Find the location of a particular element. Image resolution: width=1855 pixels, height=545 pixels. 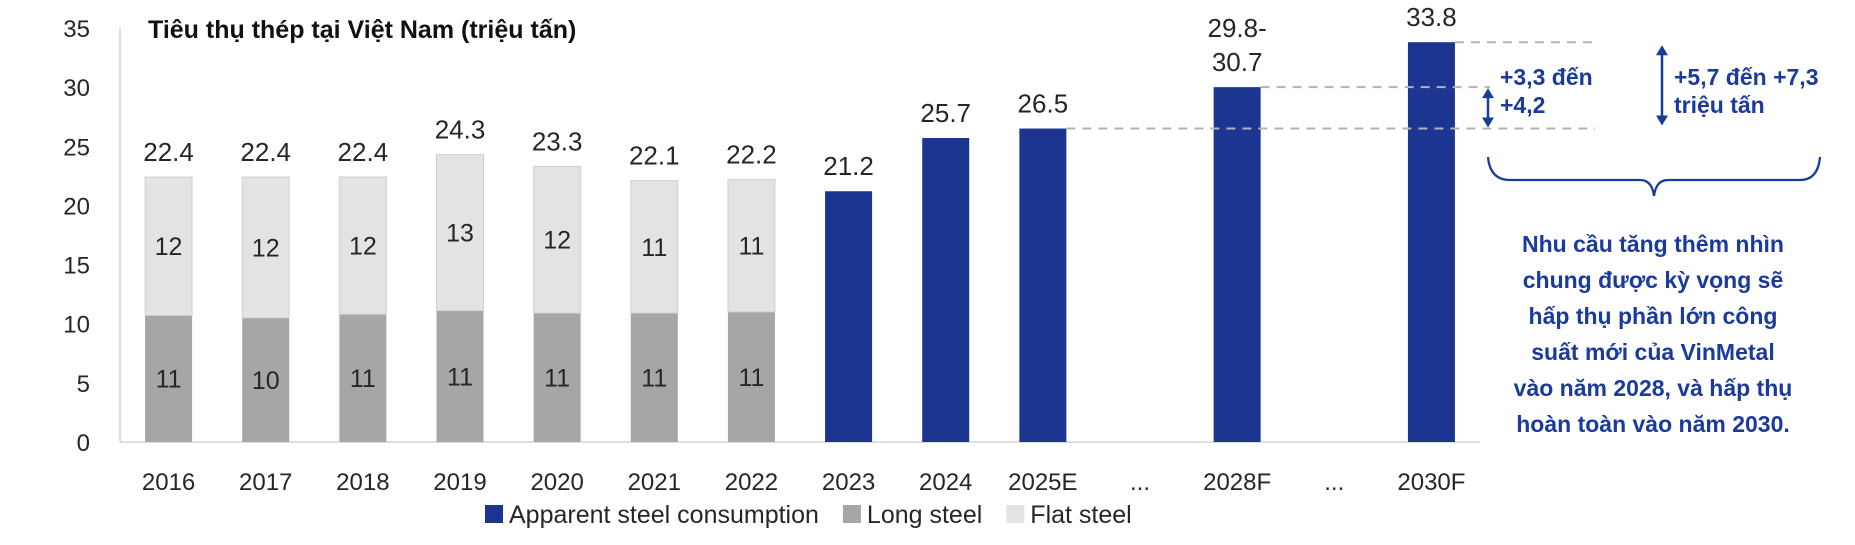

x-tick-label: 2025E is located at coordinates (1042, 482).